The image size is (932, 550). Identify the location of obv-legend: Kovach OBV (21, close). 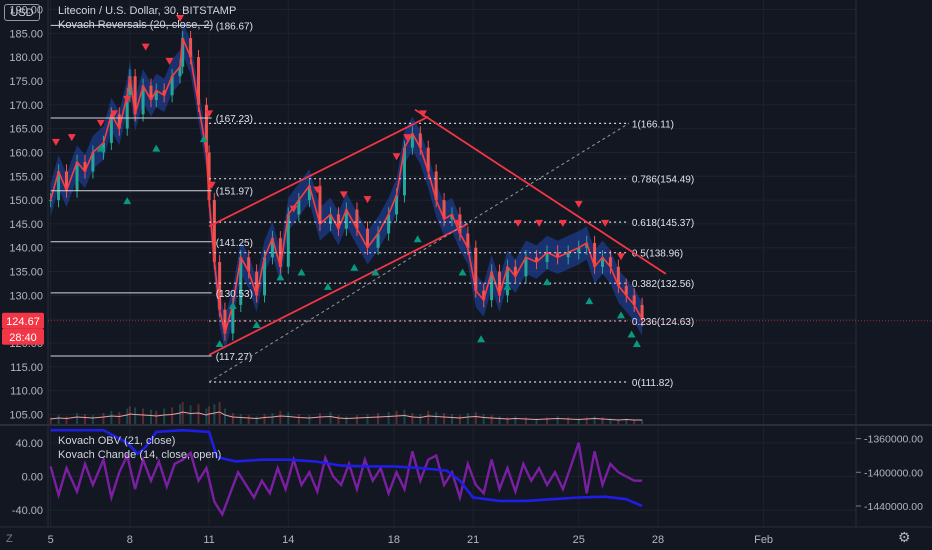
(117, 441).